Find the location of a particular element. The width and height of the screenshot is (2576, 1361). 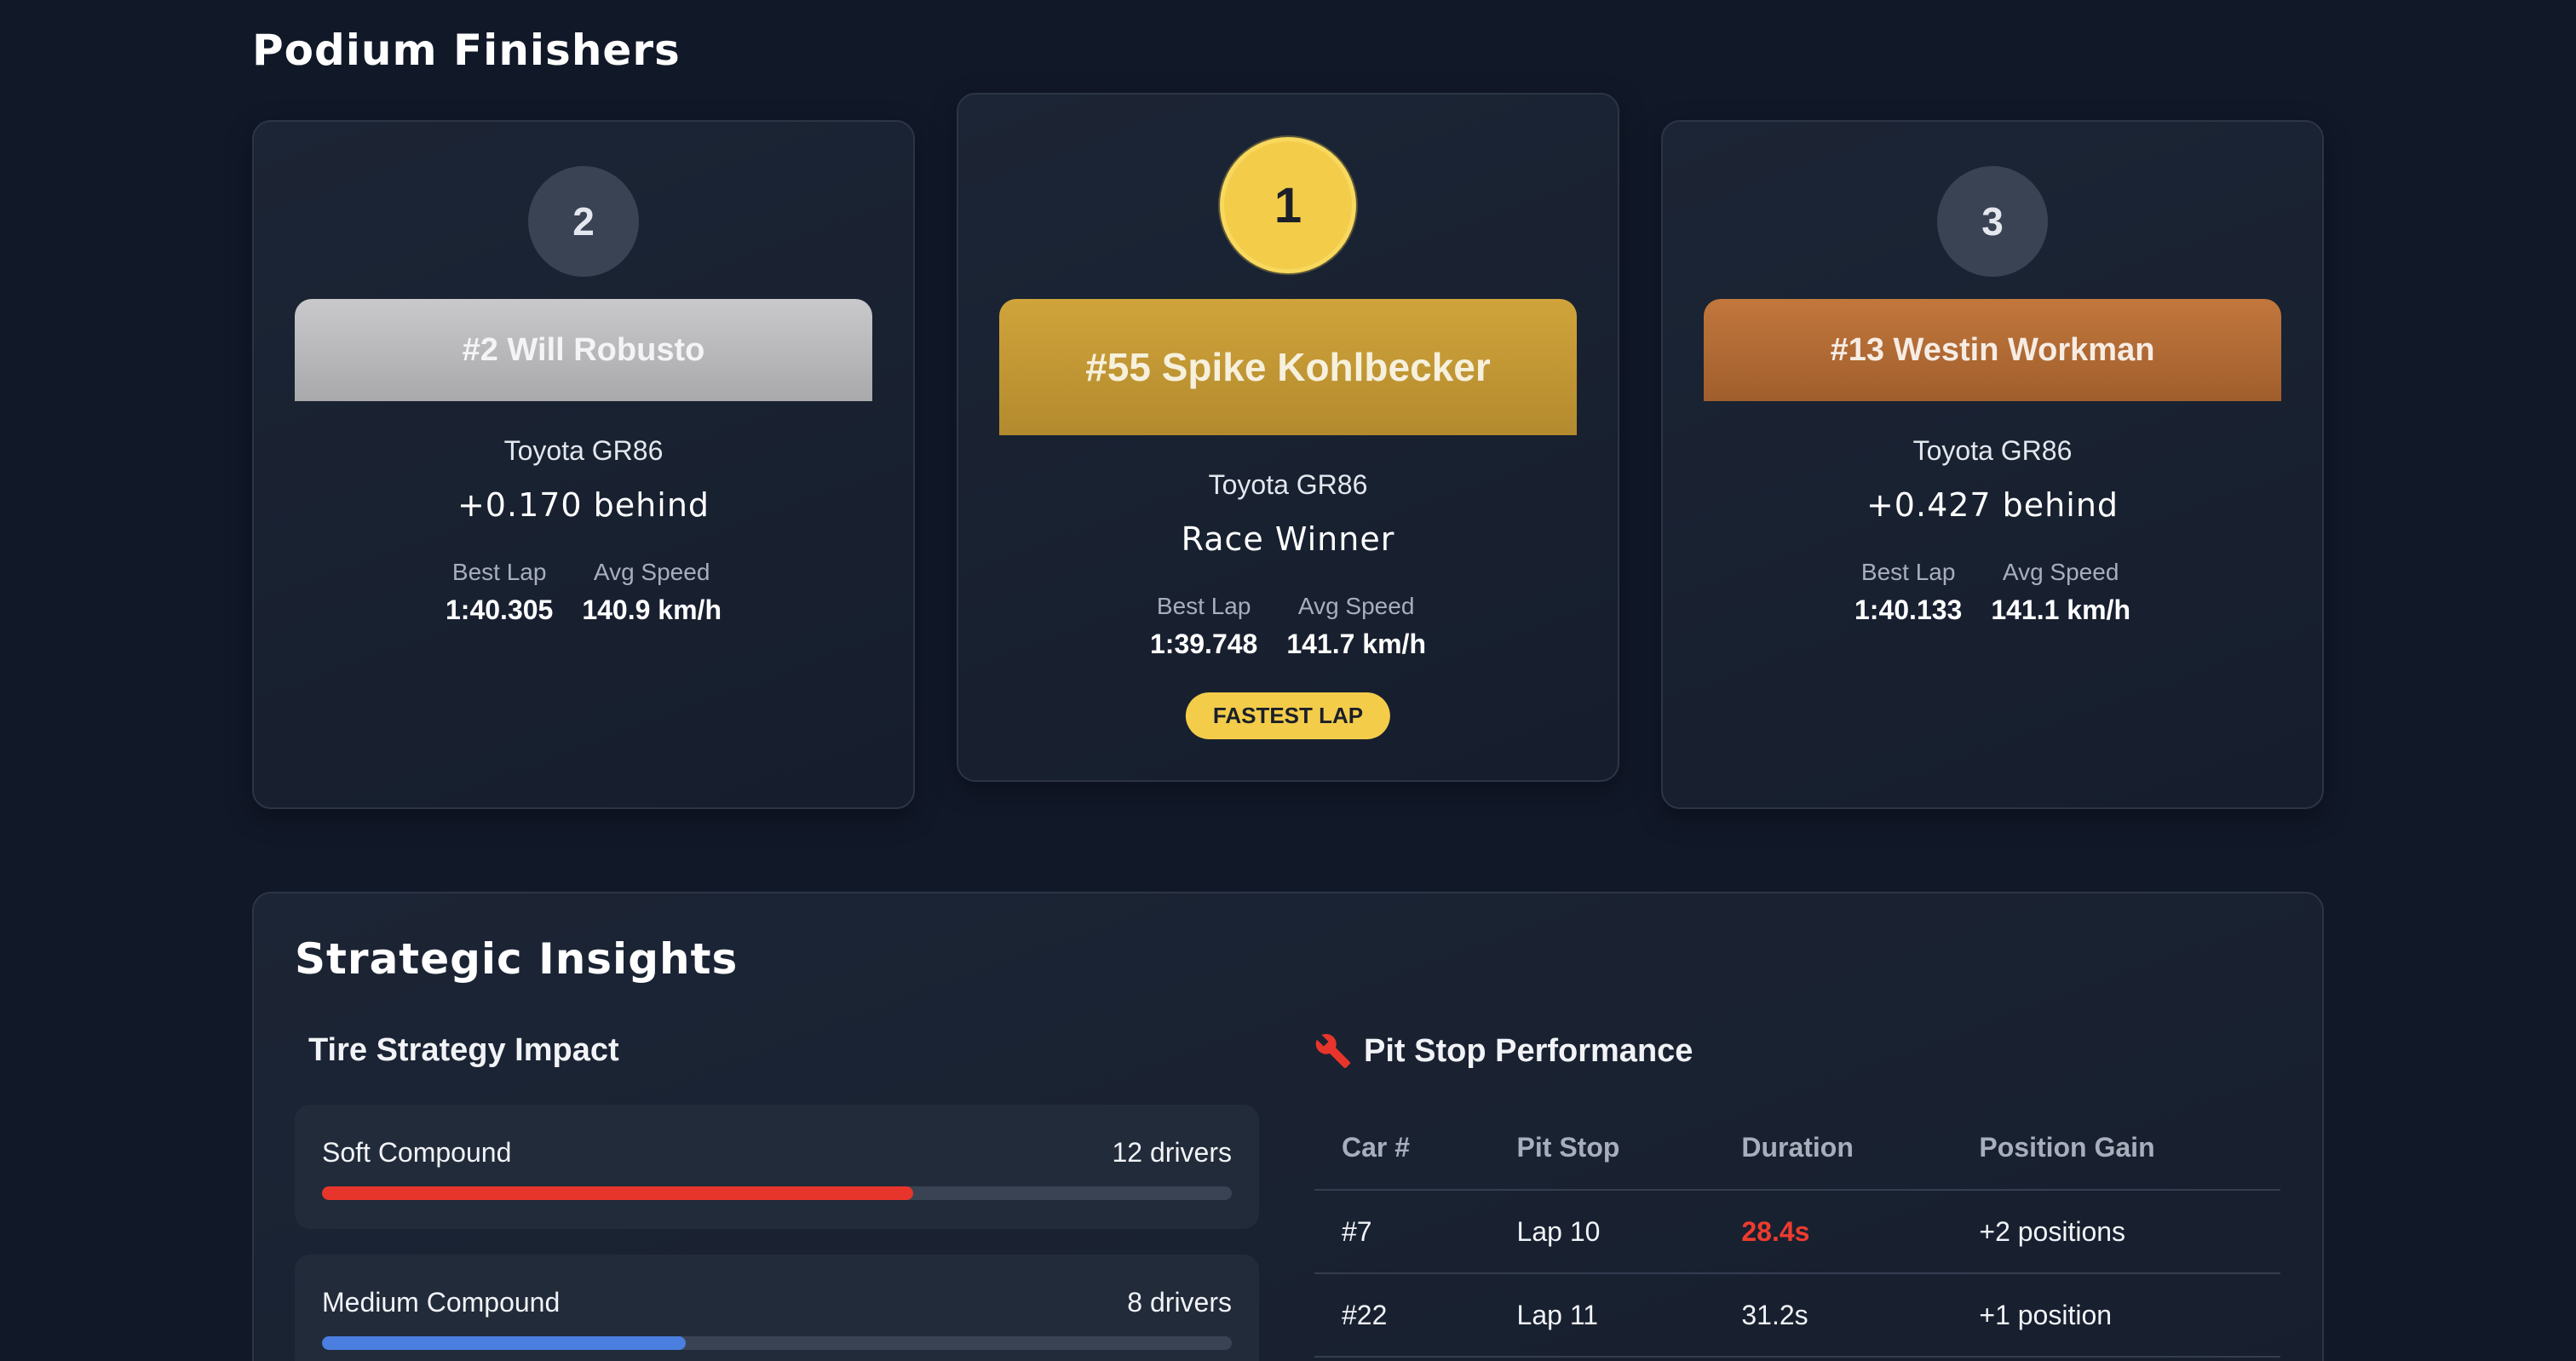

table-row: #7 Lap 10 28.4s +2 positions is located at coordinates (1797, 1232).